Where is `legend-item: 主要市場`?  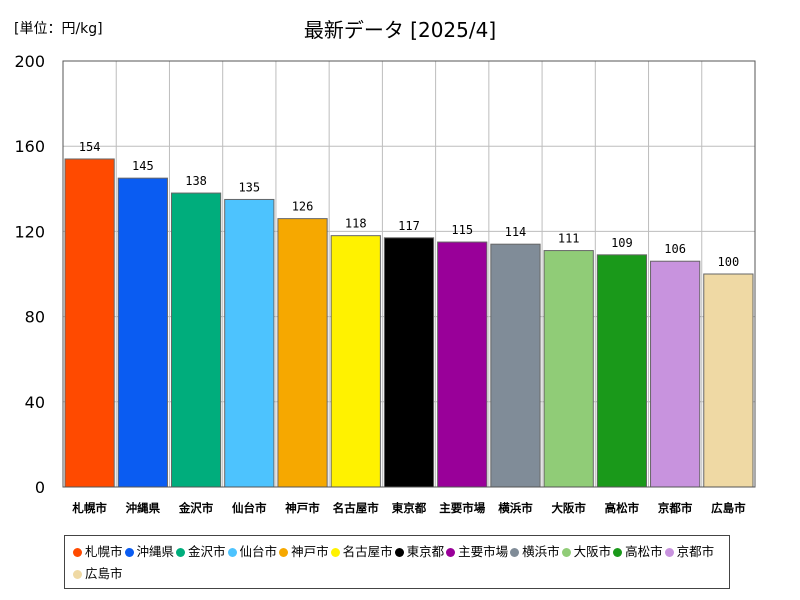 legend-item: 主要市場 is located at coordinates (477, 552).